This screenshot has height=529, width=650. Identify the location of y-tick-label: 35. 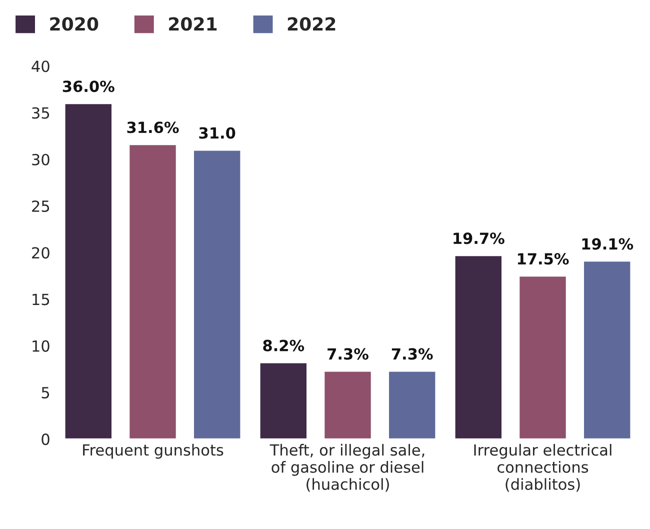
(41, 113).